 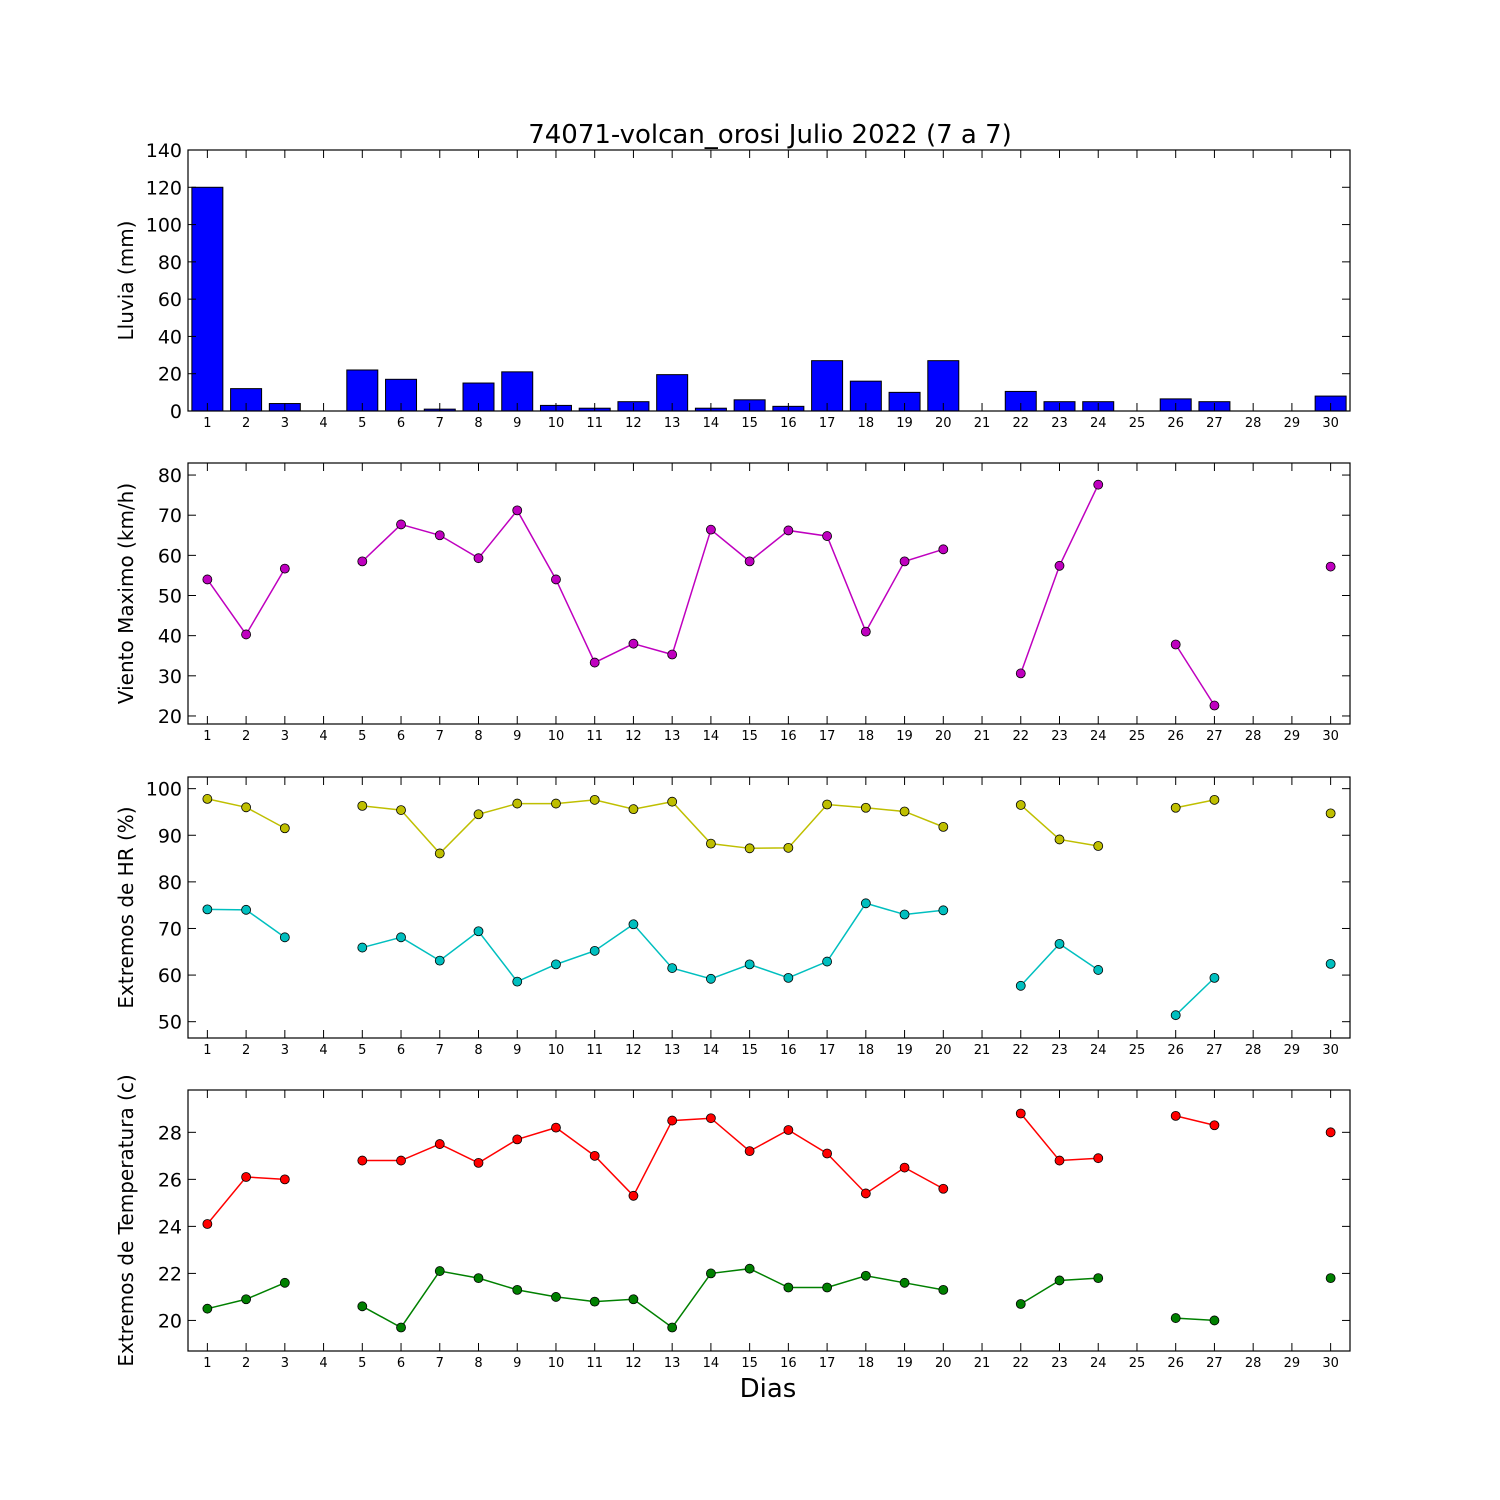 I want to click on x-tick-label: 24, so click(x=1098, y=423).